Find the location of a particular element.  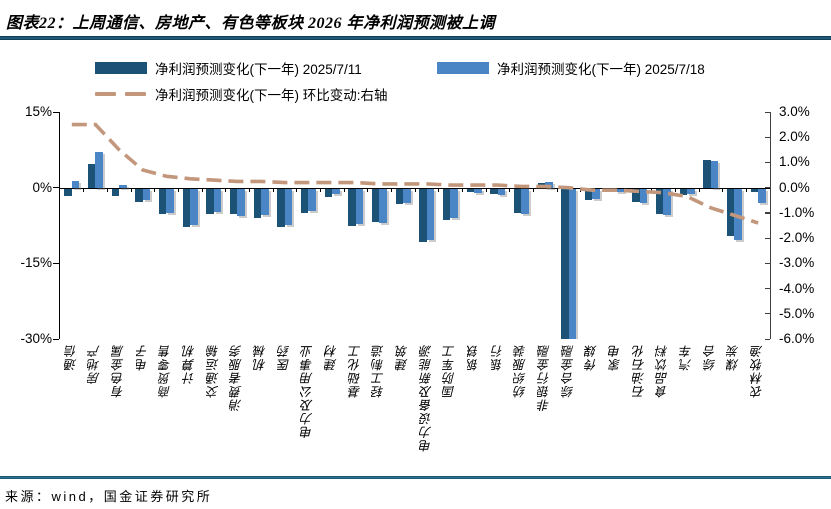

chart-title: 图表22：上周通信、房地产、有色等板块 2026 年净利润预测被上调 is located at coordinates (251, 23).